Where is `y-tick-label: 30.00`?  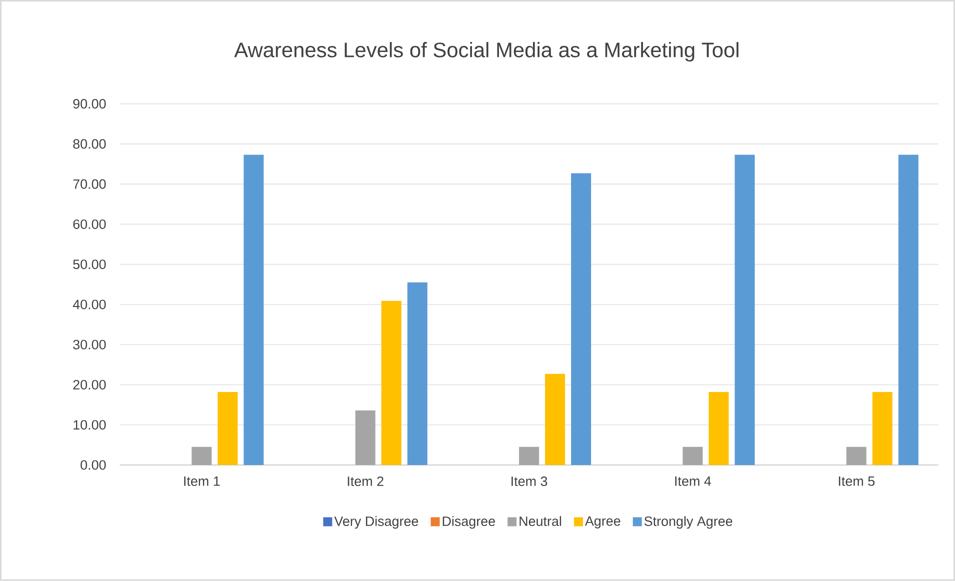
y-tick-label: 30.00 is located at coordinates (89, 345).